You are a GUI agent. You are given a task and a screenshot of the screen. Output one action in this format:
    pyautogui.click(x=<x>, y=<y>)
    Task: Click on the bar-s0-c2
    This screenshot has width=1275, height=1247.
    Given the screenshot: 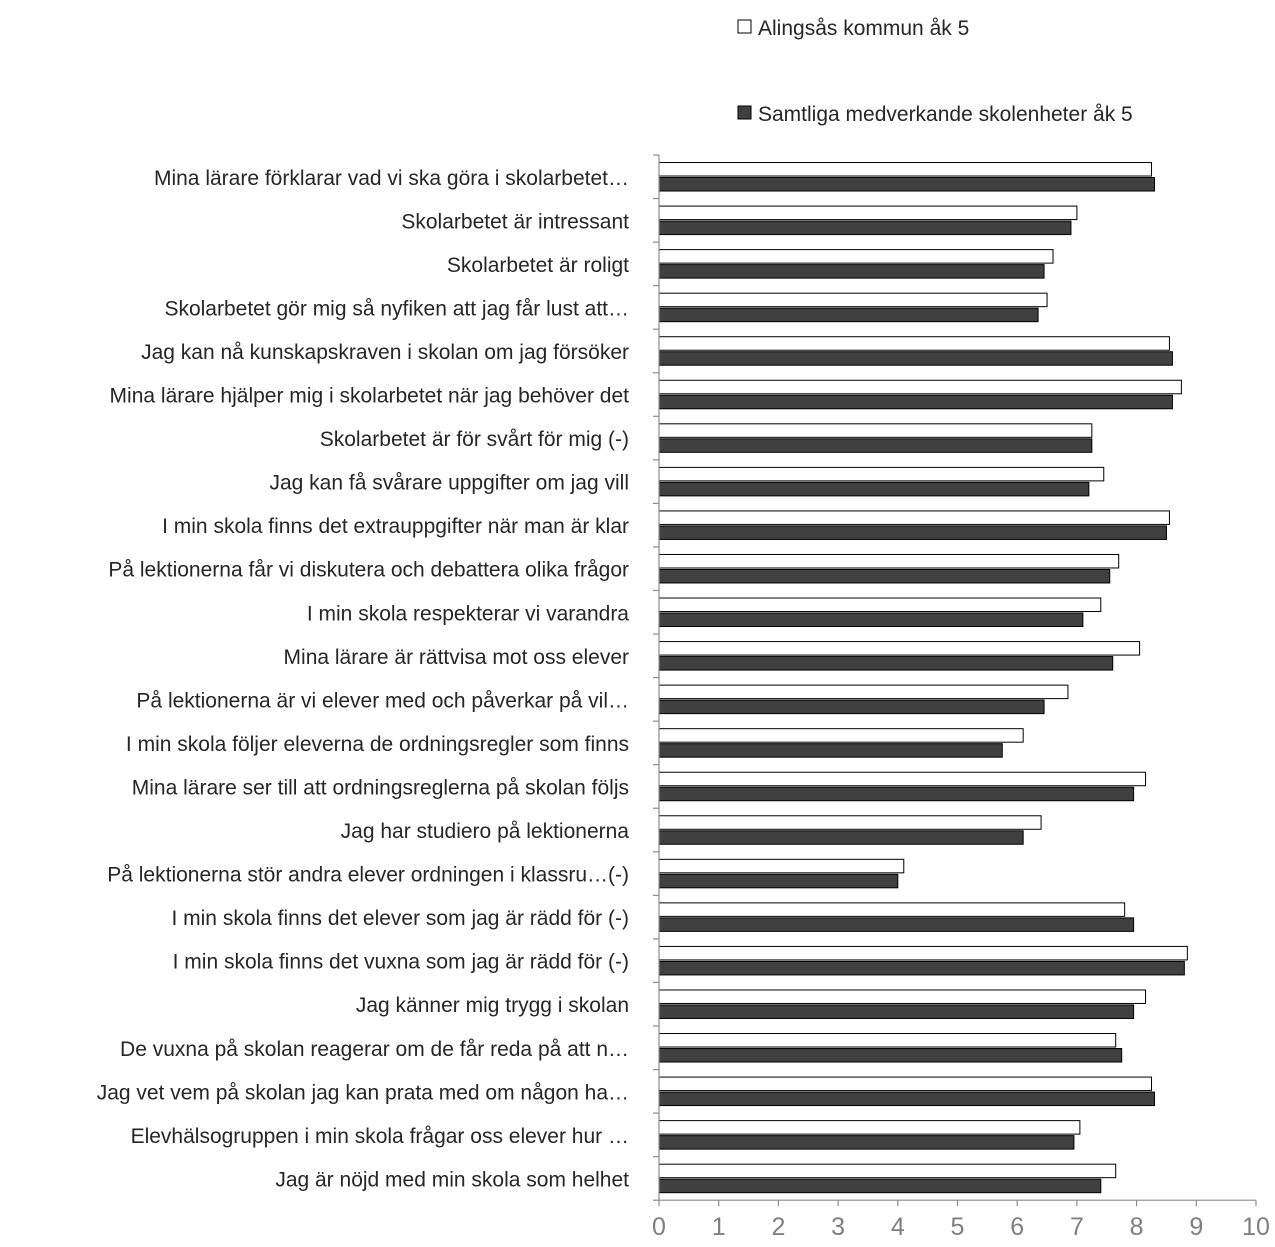 What is the action you would take?
    pyautogui.click(x=856, y=256)
    